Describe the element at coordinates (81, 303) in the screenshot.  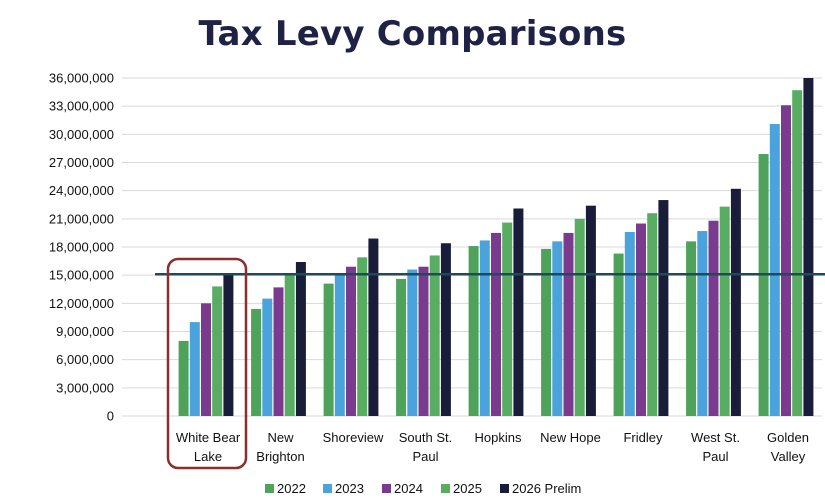
I see `y-tick-label: 12,000,000` at that location.